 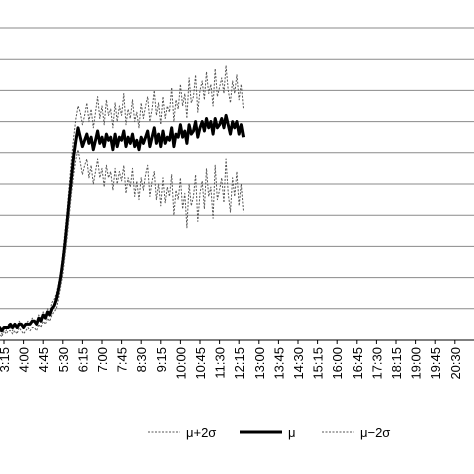 What do you see at coordinates (24, 359) in the screenshot?
I see `x-tick-label: 4:00` at bounding box center [24, 359].